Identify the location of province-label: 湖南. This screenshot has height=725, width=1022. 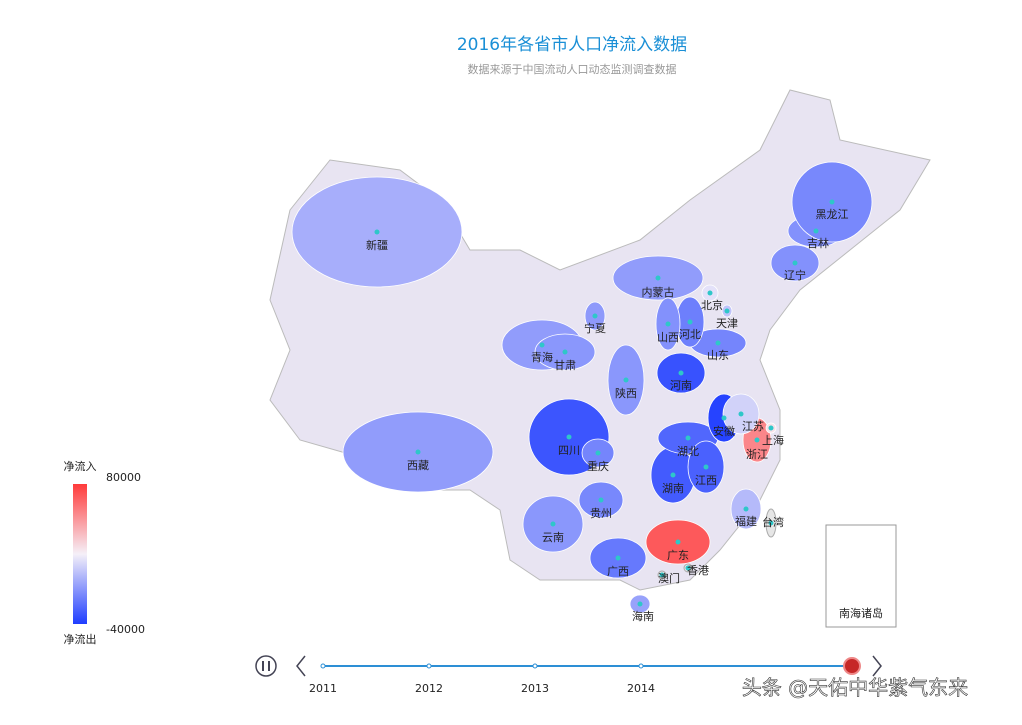
(673, 488).